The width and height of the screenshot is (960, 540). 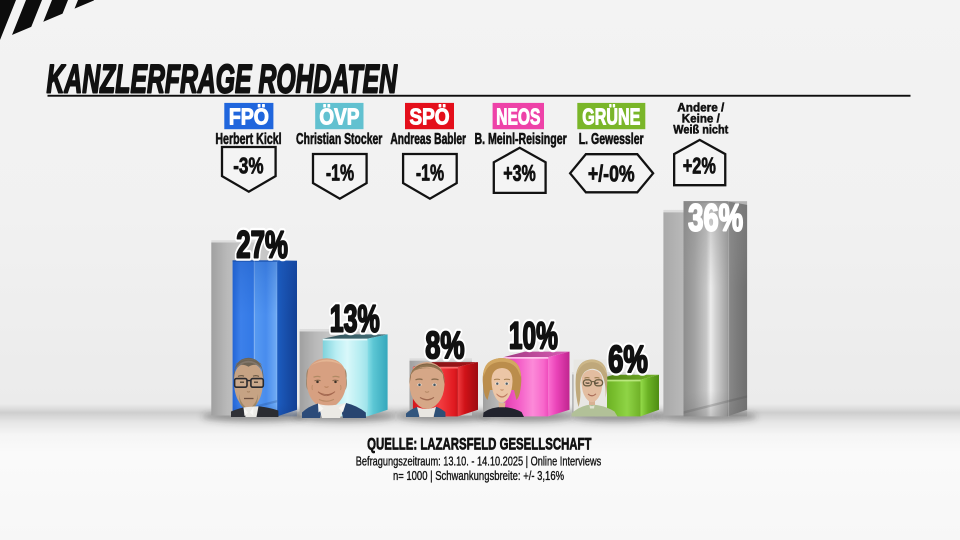 What do you see at coordinates (611, 117) in the screenshot?
I see `svg-text: GRÜNE` at bounding box center [611, 117].